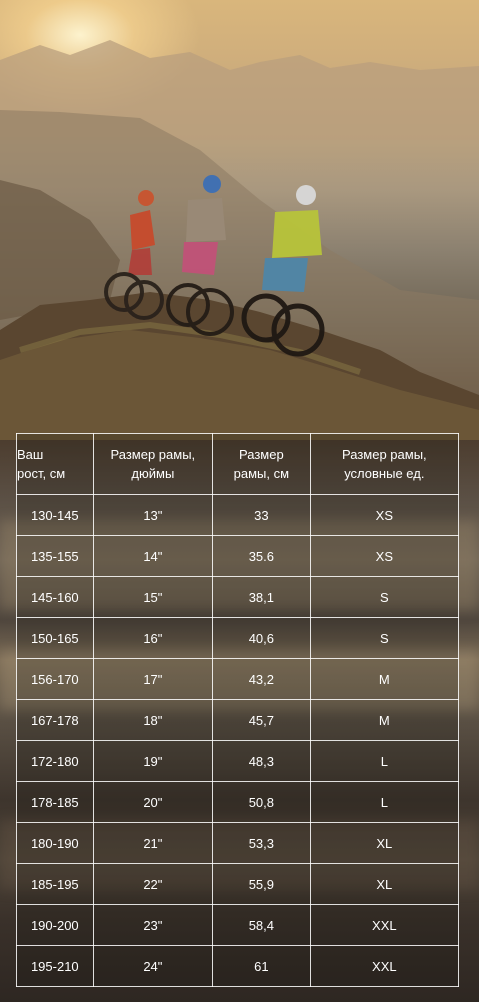 The image size is (479, 1002). I want to click on table-row: 130-145 13" 33 XS, so click(238, 515).